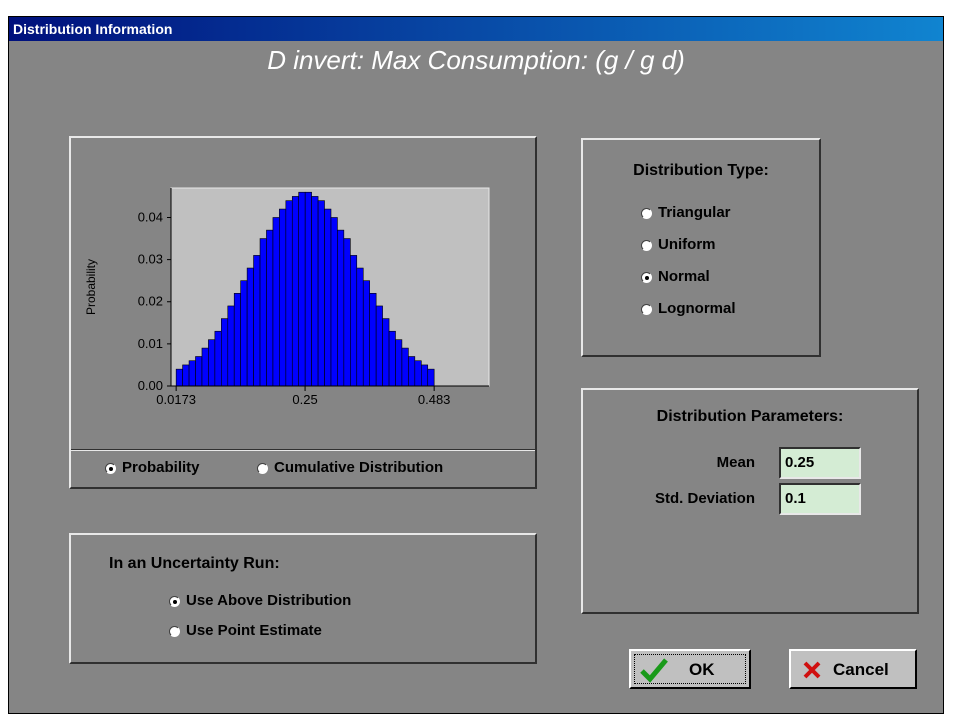  I want to click on y-tick-label: 0.02, so click(150, 301).